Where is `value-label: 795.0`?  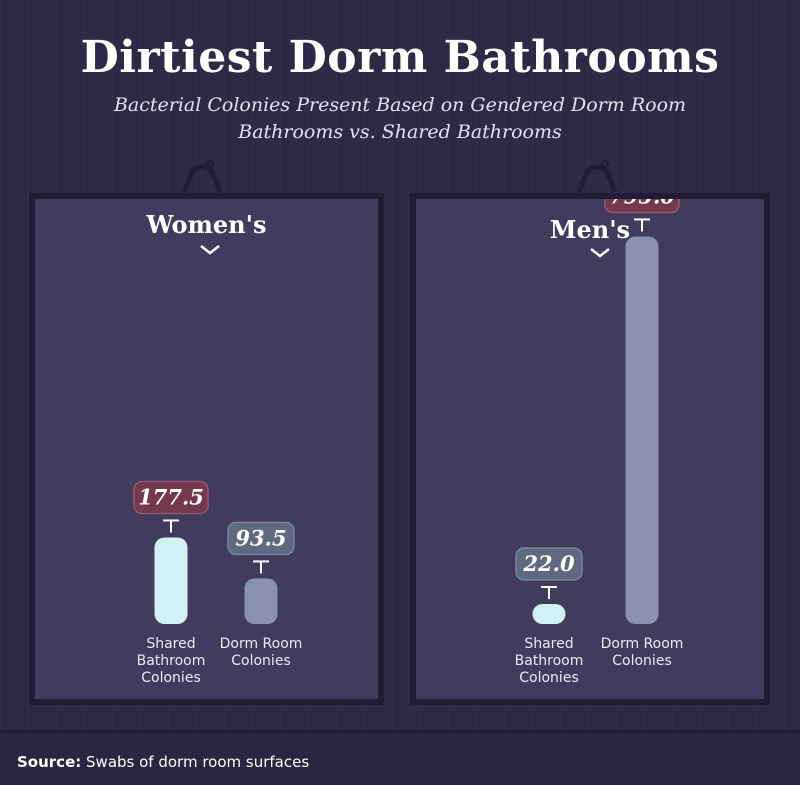
value-label: 795.0 is located at coordinates (642, 203).